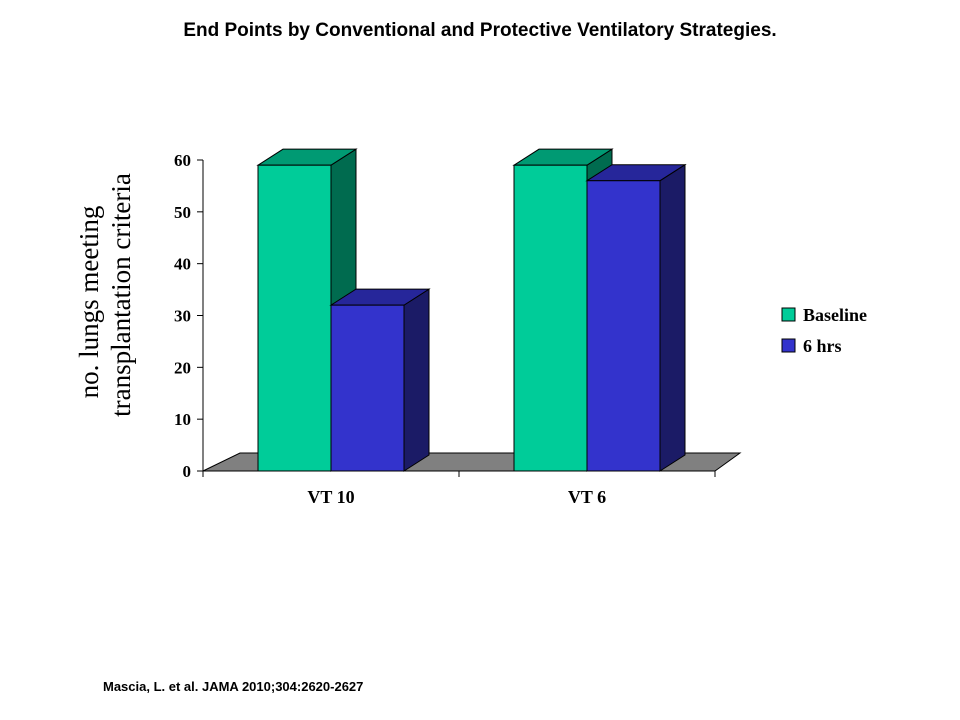 This screenshot has height=720, width=960. Describe the element at coordinates (182, 419) in the screenshot. I see `y-tick-label: 10` at that location.